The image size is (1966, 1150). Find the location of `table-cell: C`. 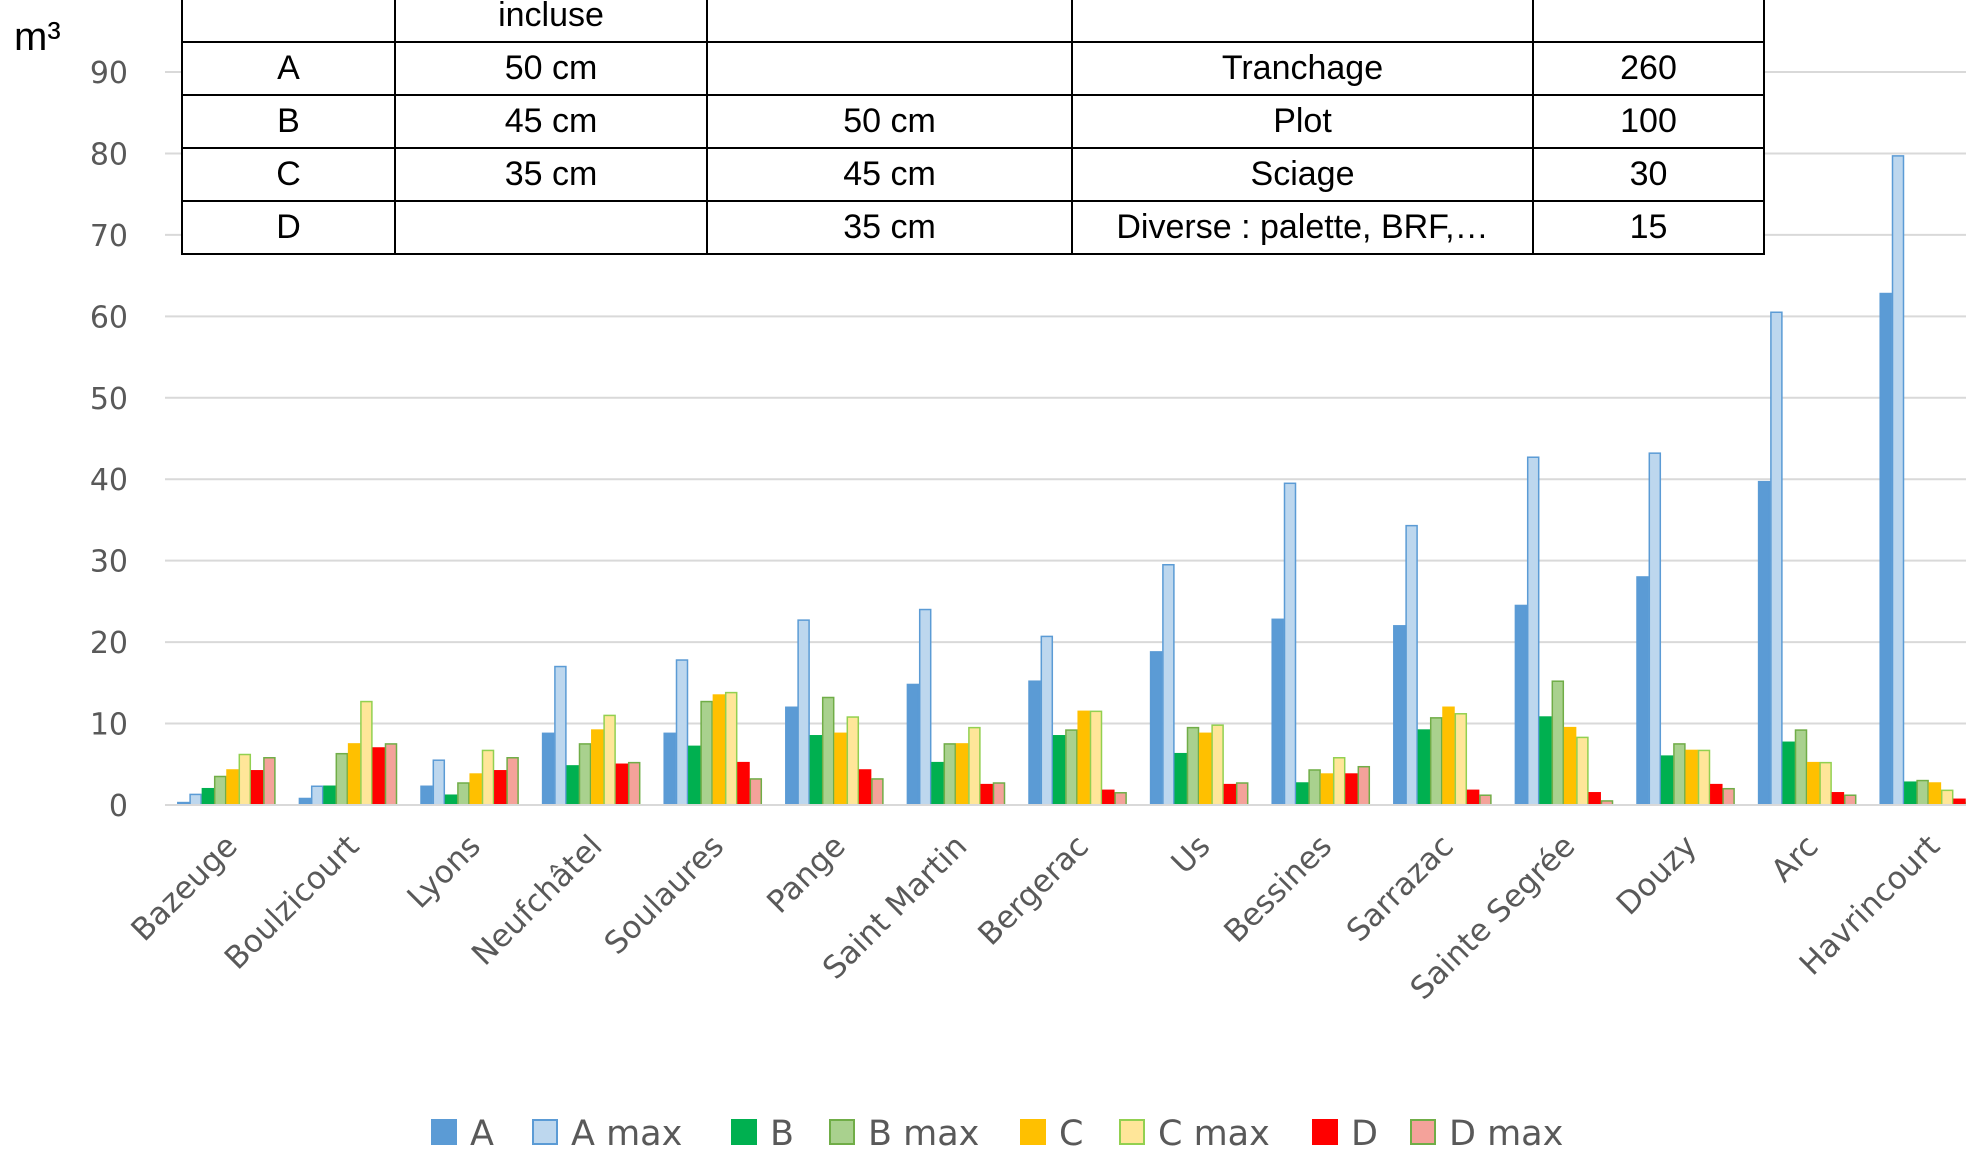

table-cell: C is located at coordinates (288, 174).